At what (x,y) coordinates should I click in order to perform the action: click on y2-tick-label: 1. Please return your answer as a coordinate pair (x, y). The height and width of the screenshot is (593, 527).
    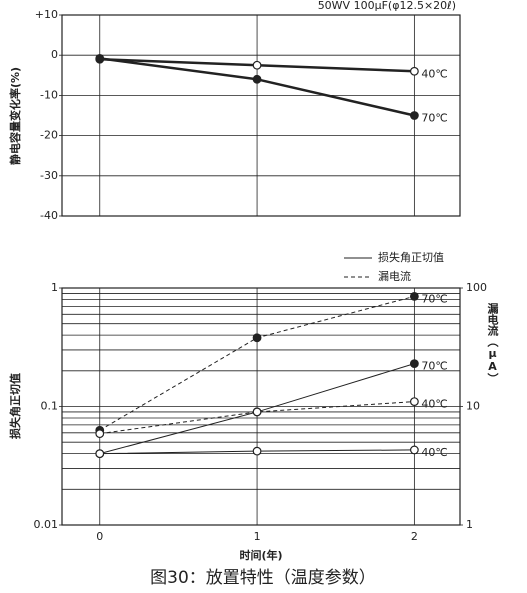
    Looking at the image, I should click on (469, 524).